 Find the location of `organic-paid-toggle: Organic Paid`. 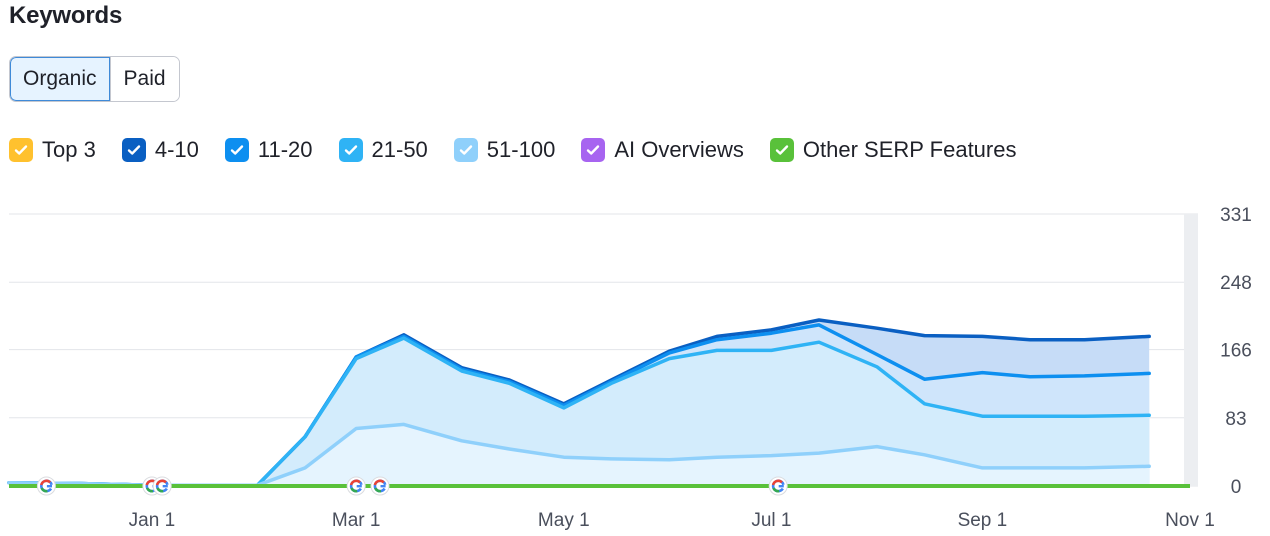

organic-paid-toggle: Organic Paid is located at coordinates (94, 79).